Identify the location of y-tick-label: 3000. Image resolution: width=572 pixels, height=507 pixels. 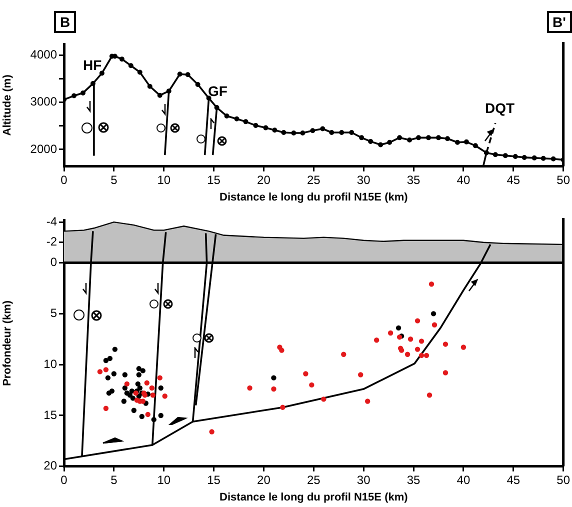
(44, 101).